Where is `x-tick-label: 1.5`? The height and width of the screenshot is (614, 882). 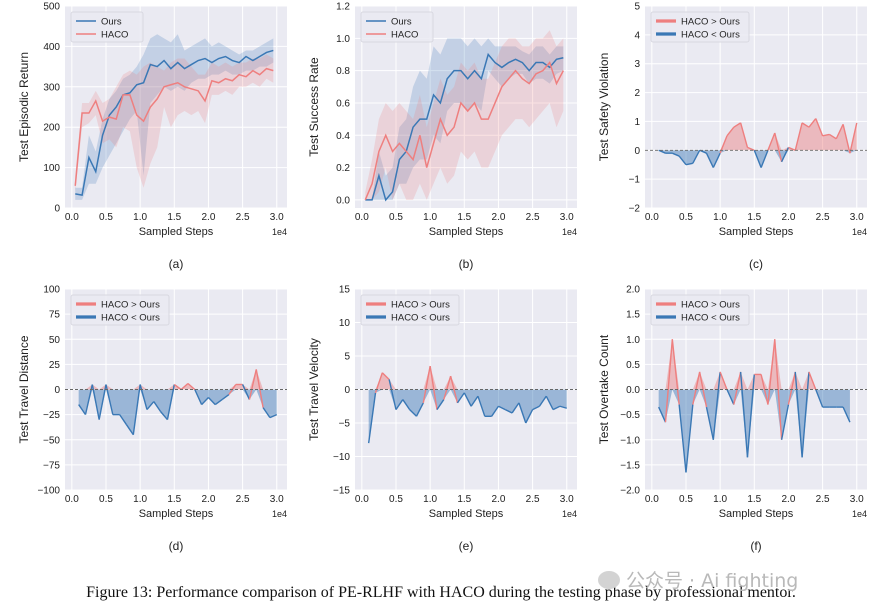 x-tick-label: 1.5 is located at coordinates (464, 499).